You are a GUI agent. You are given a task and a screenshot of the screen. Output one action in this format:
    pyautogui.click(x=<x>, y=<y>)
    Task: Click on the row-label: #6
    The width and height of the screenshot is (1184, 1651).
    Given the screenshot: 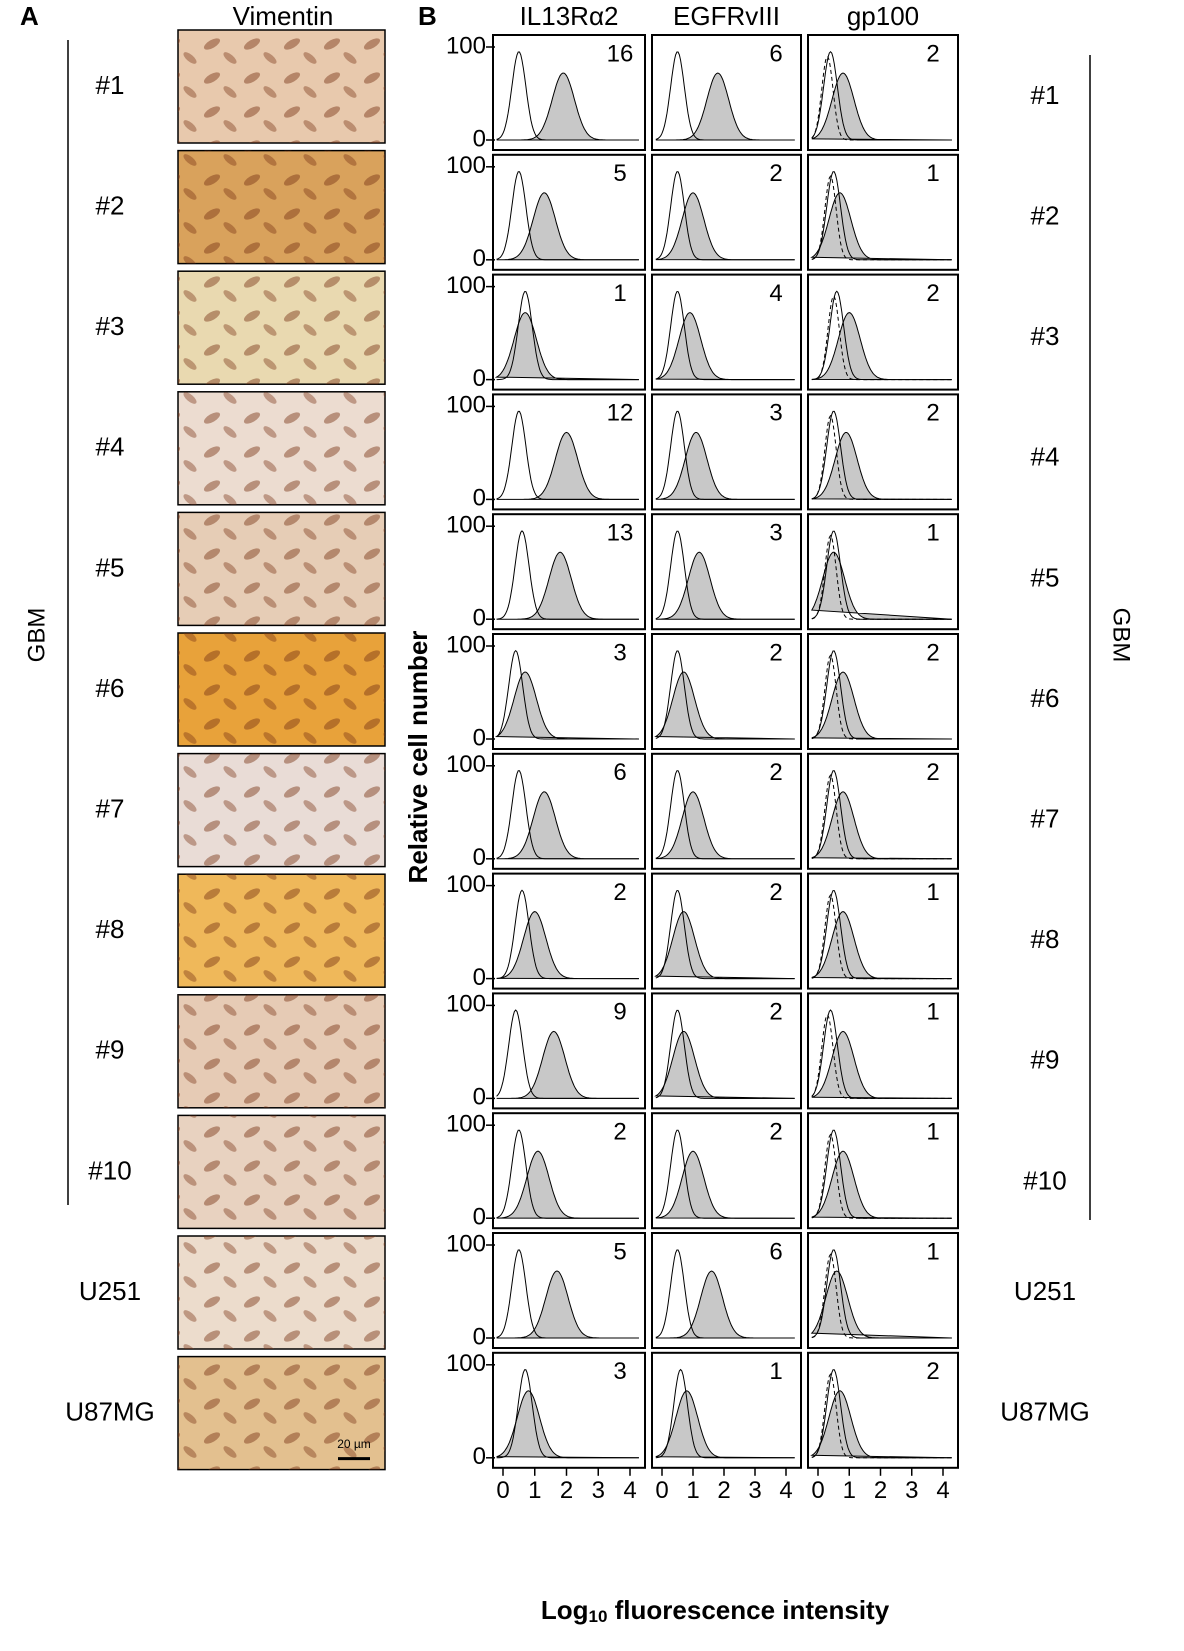 What is the action you would take?
    pyautogui.click(x=110, y=688)
    